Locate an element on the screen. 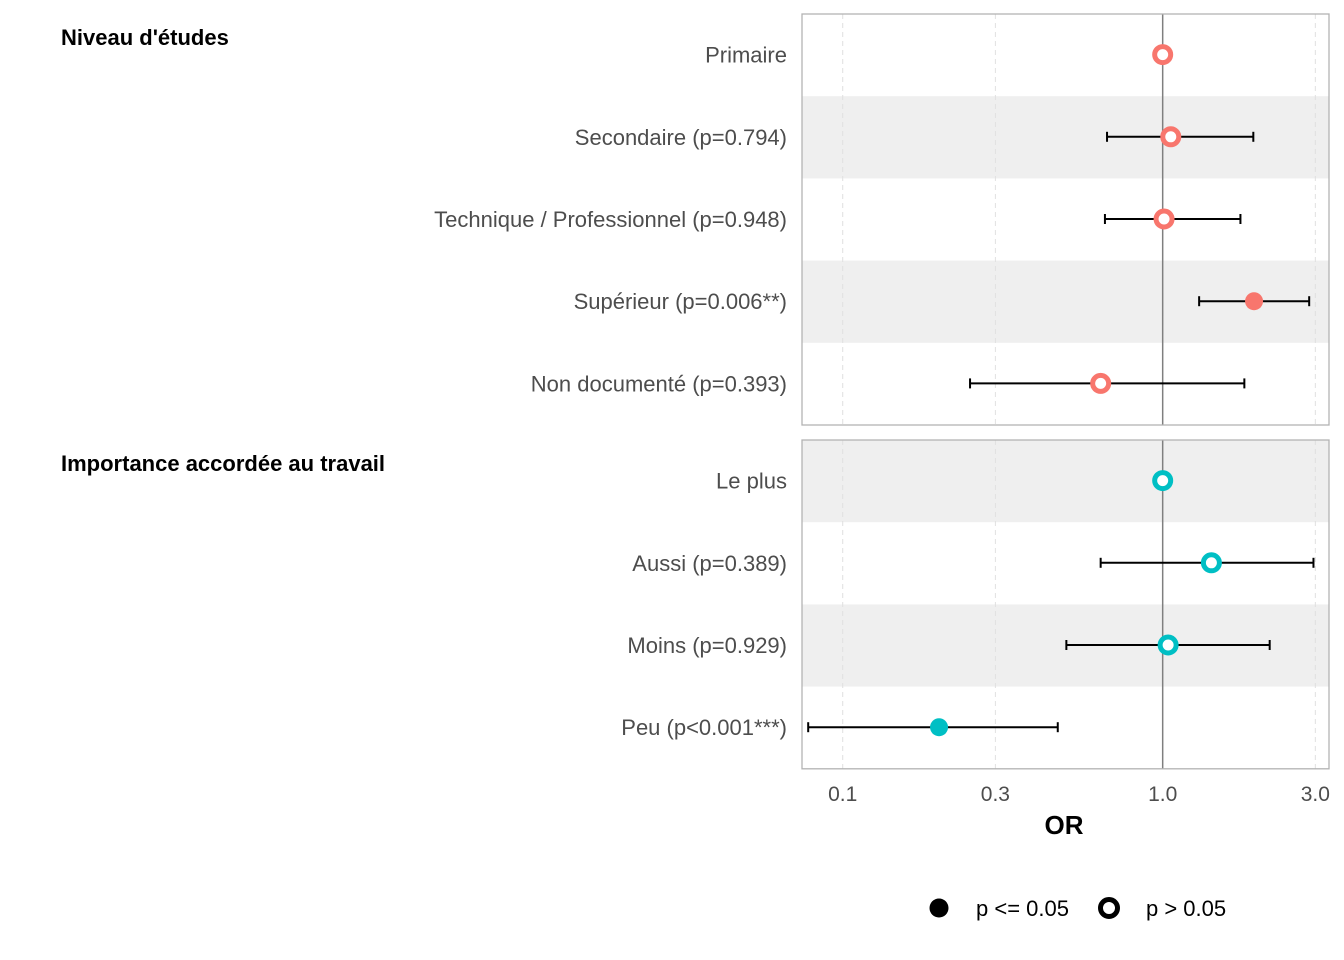 This screenshot has height=960, width=1344. legend-key-filled is located at coordinates (939, 908).